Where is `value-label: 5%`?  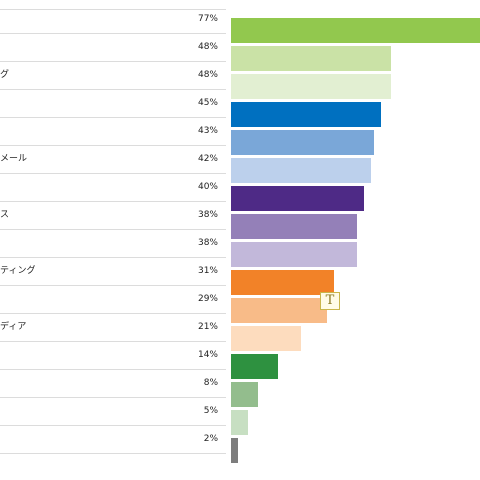 value-label: 5% is located at coordinates (210, 411).